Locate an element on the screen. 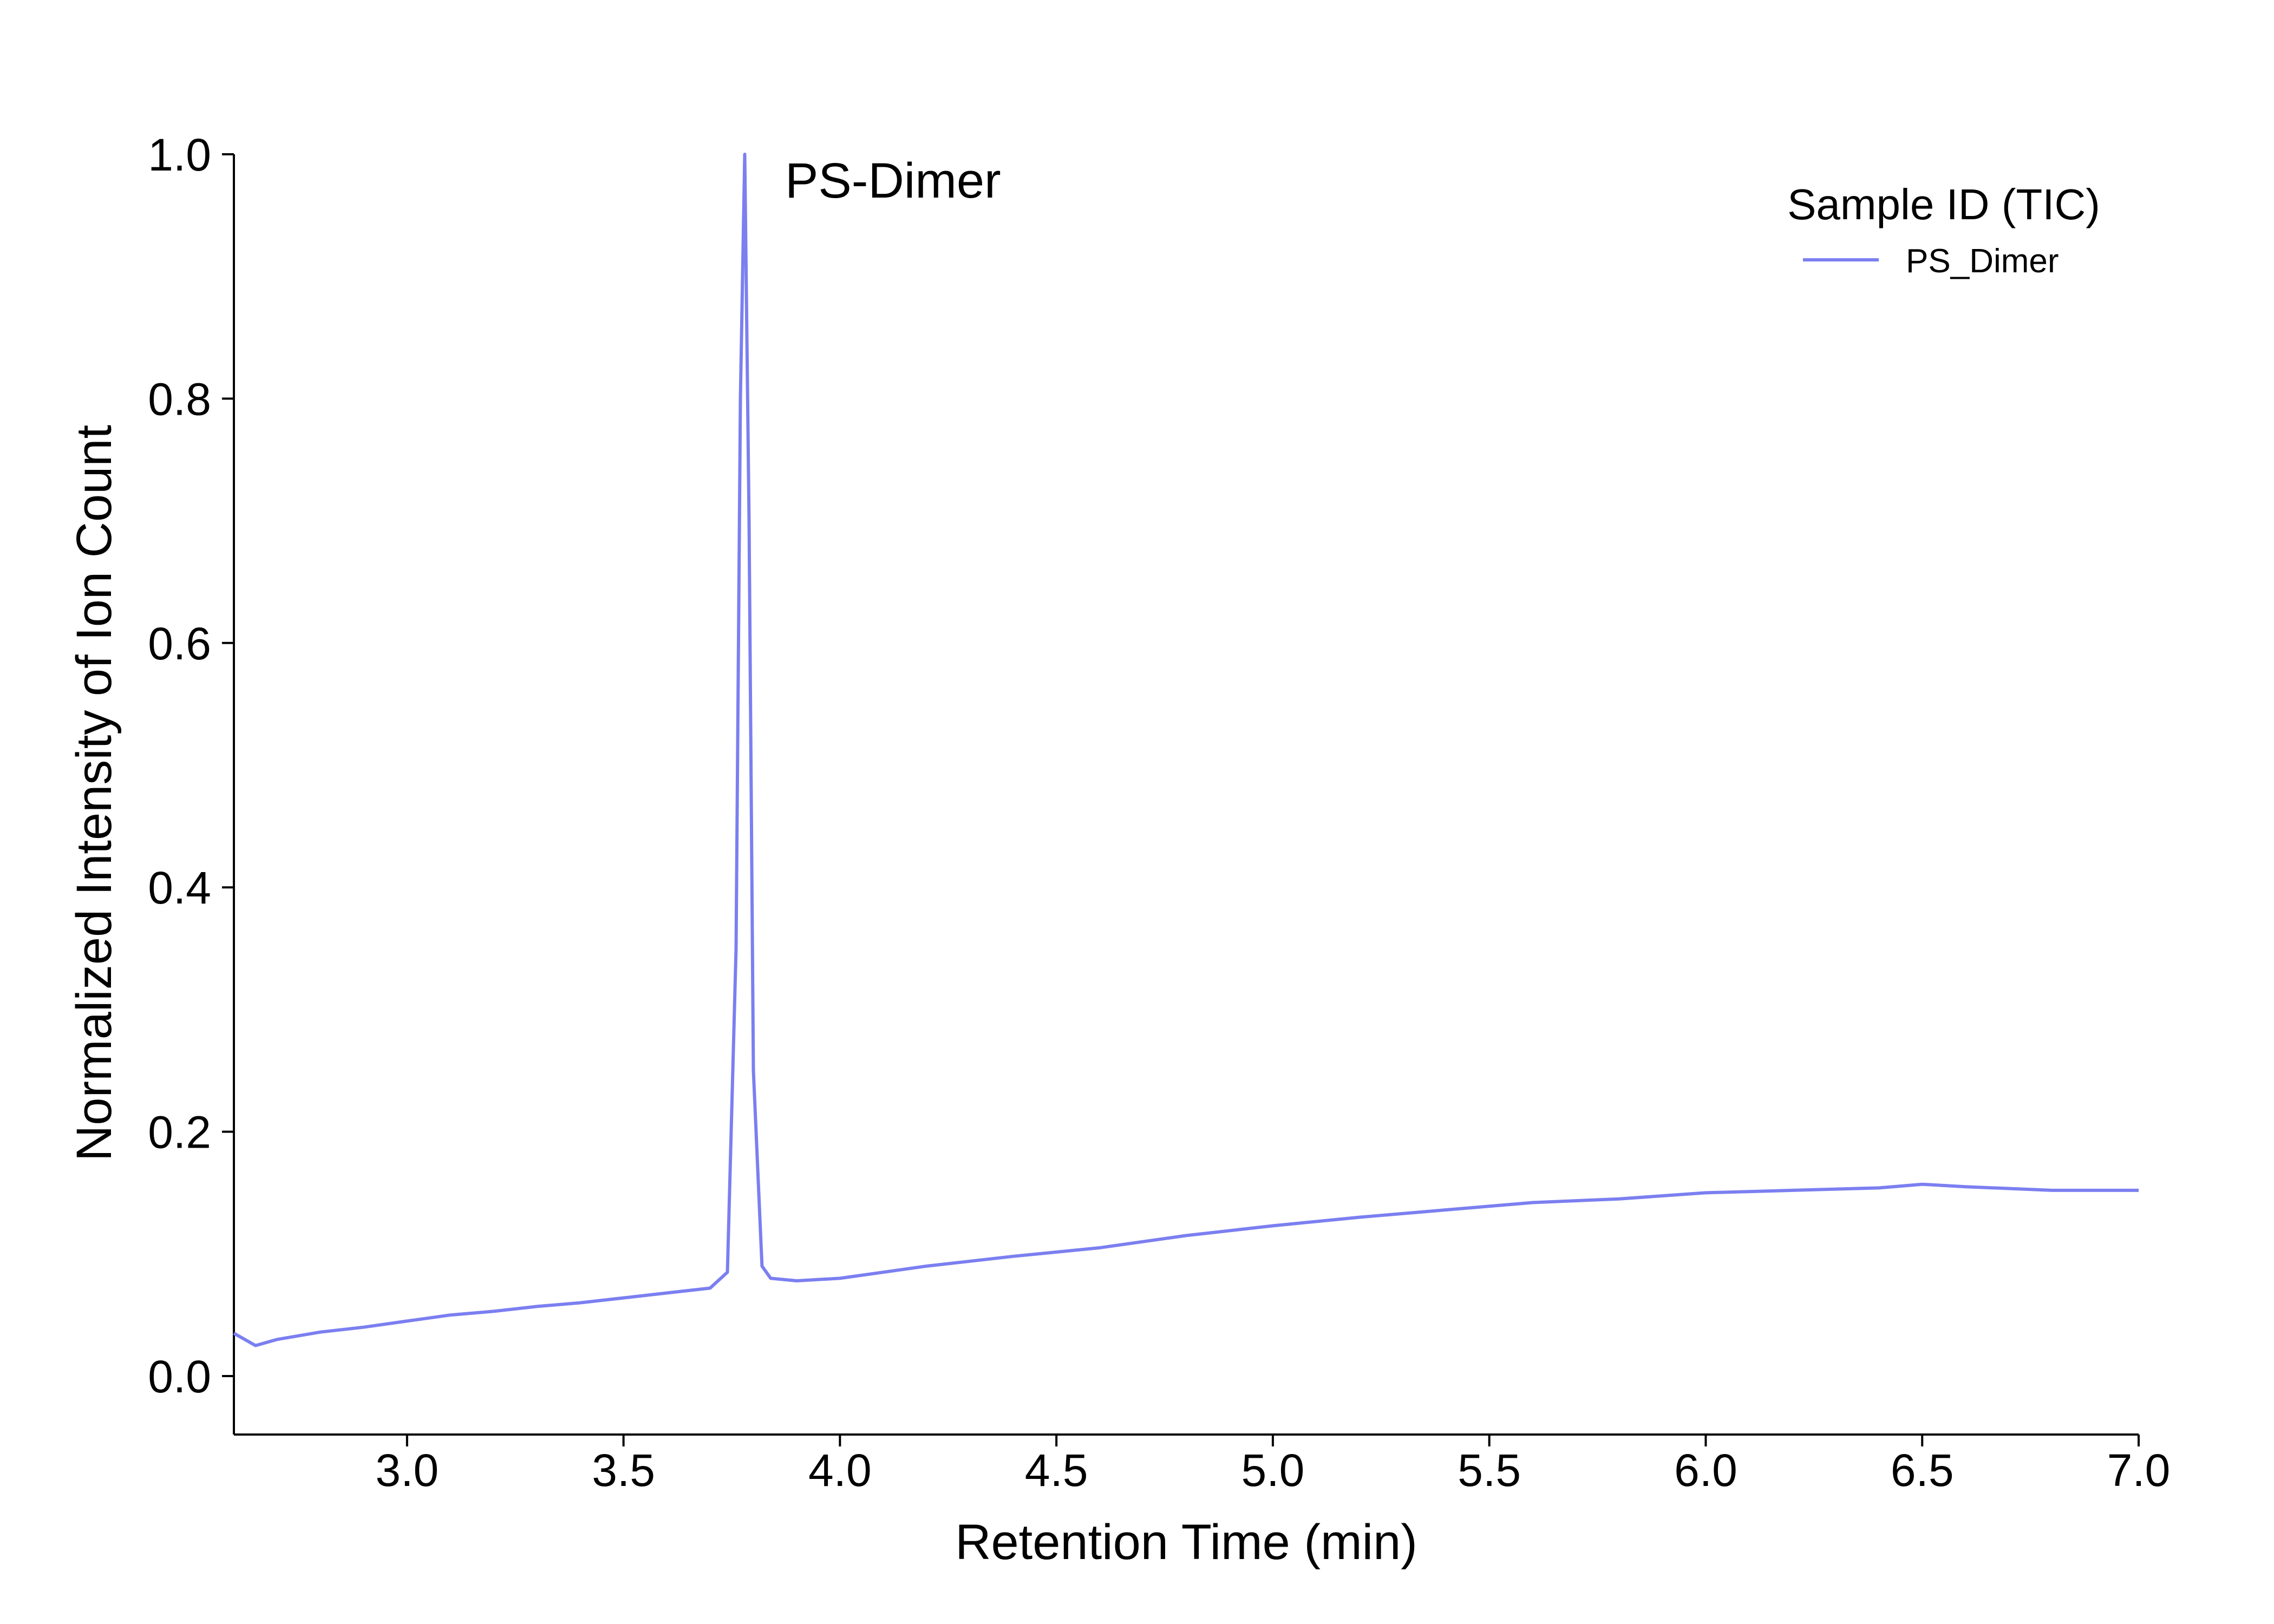 The height and width of the screenshot is (1624, 2274). legend: Sample ID (TIC) PS_Dimer is located at coordinates (1944, 230).